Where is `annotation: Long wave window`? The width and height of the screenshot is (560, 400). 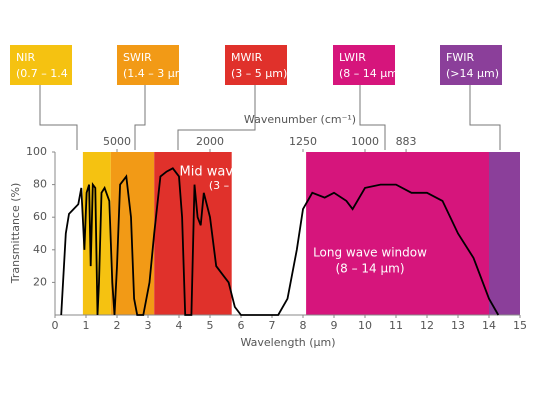 annotation: Long wave window is located at coordinates (370, 253).